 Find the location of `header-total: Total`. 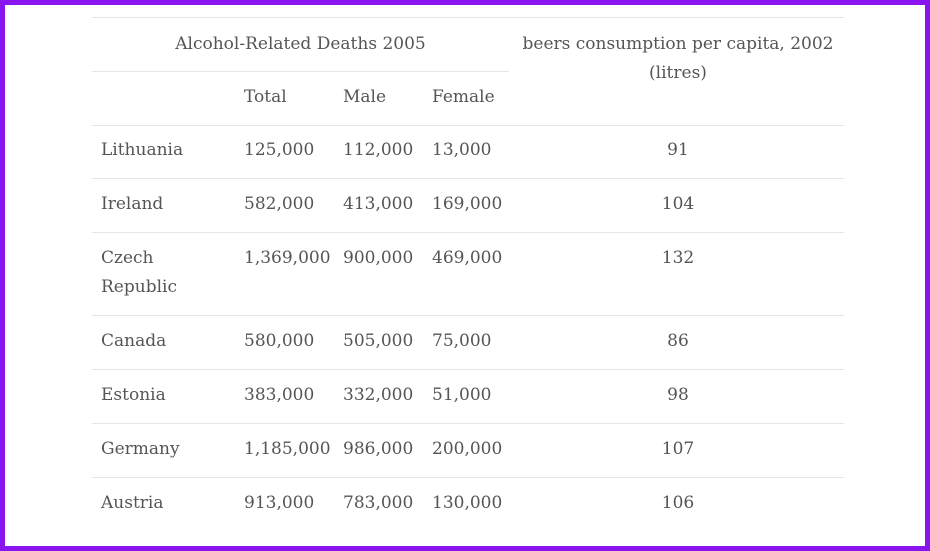

header-total: Total is located at coordinates (265, 97).